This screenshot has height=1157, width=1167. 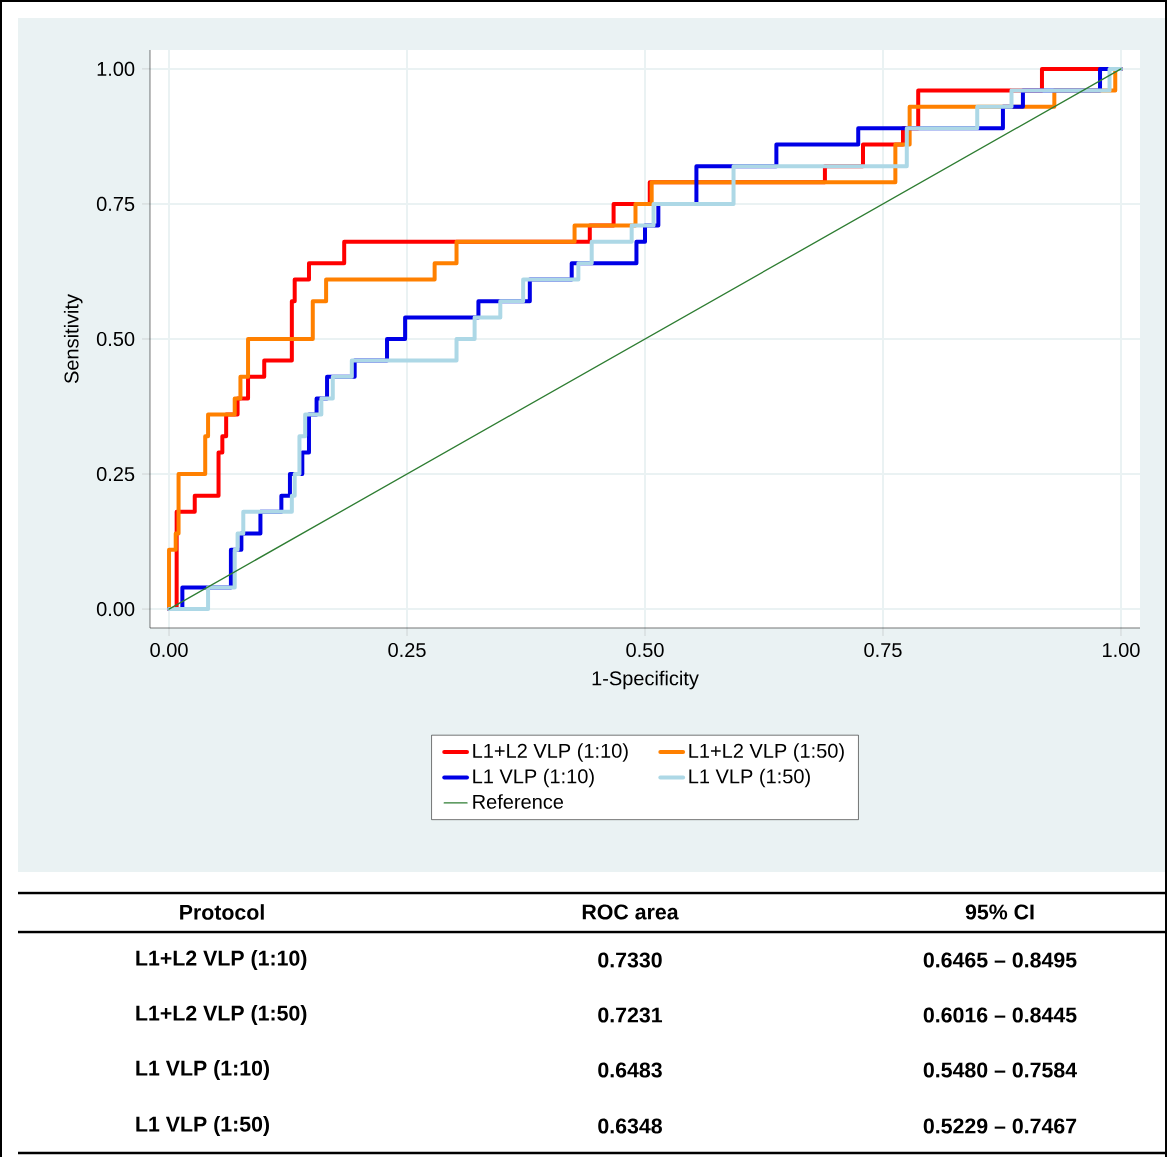 What do you see at coordinates (518, 801) in the screenshot?
I see `legend-label: Reference` at bounding box center [518, 801].